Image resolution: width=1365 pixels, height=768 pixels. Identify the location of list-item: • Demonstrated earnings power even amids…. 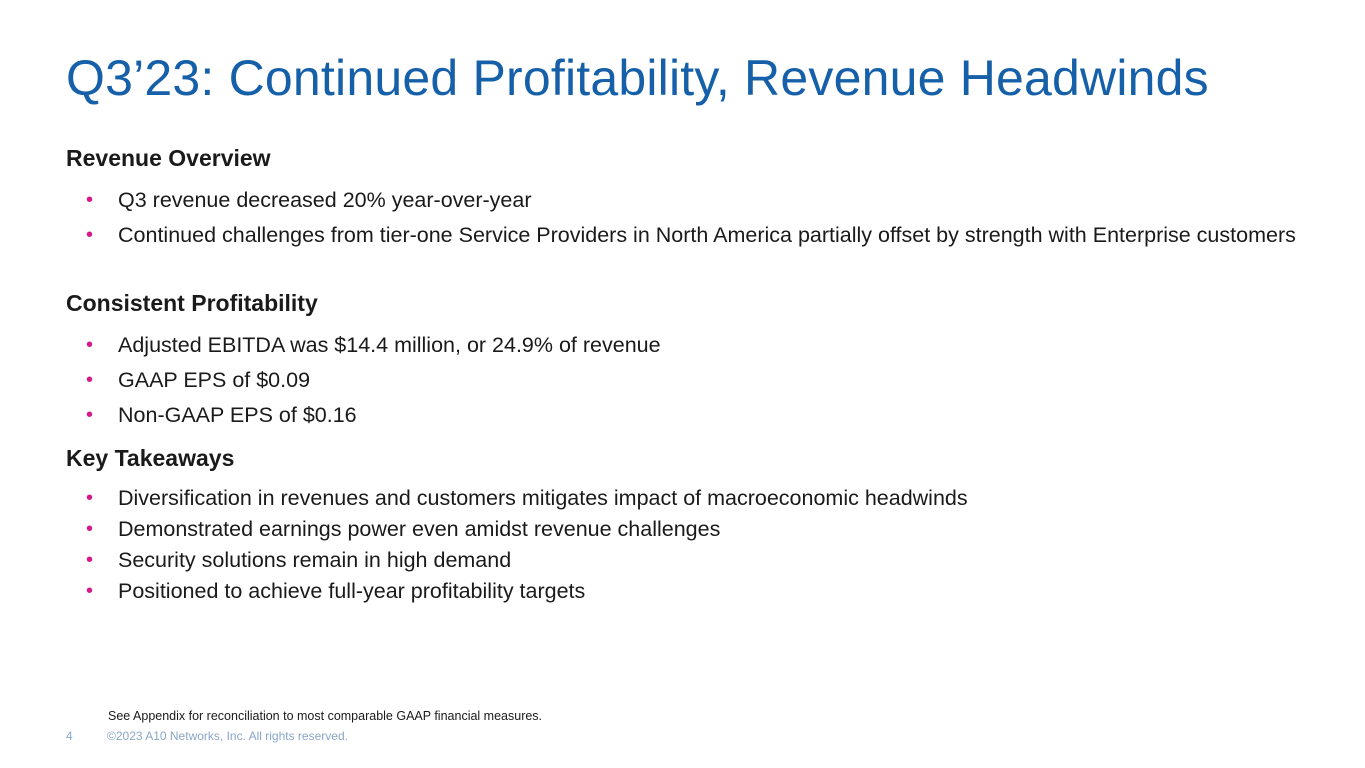
(691, 529).